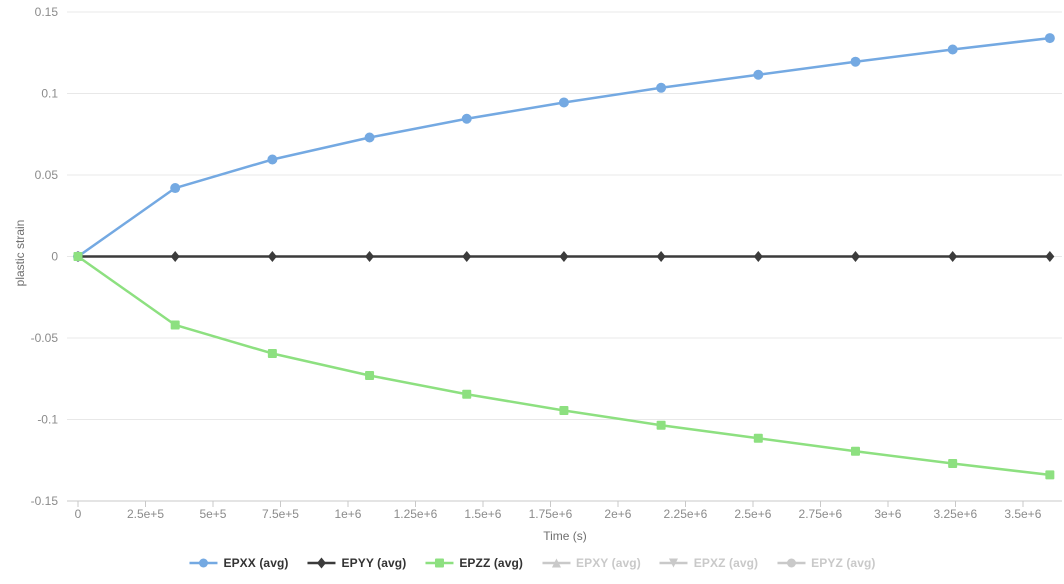  What do you see at coordinates (482, 514) in the screenshot?
I see `x-tick-label: 1.5e+6` at bounding box center [482, 514].